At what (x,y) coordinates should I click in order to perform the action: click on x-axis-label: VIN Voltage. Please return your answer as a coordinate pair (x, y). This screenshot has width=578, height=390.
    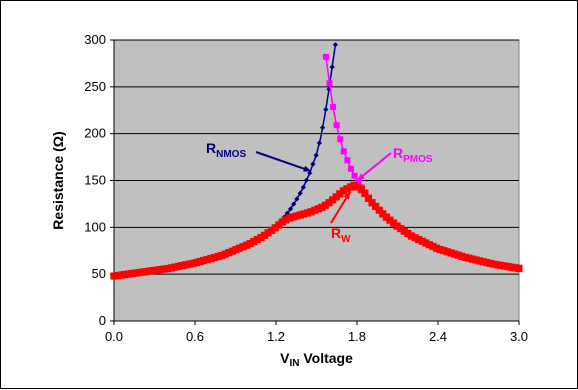
    Looking at the image, I should click on (316, 359).